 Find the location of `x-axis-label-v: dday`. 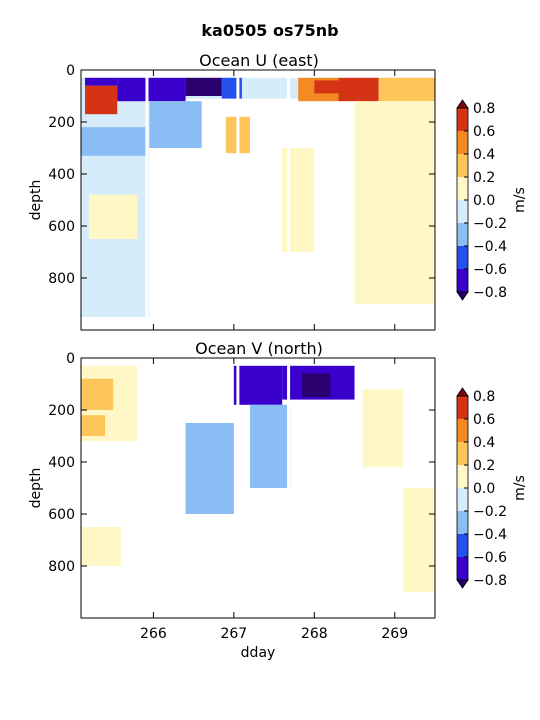

x-axis-label-v: dday is located at coordinates (258, 653).